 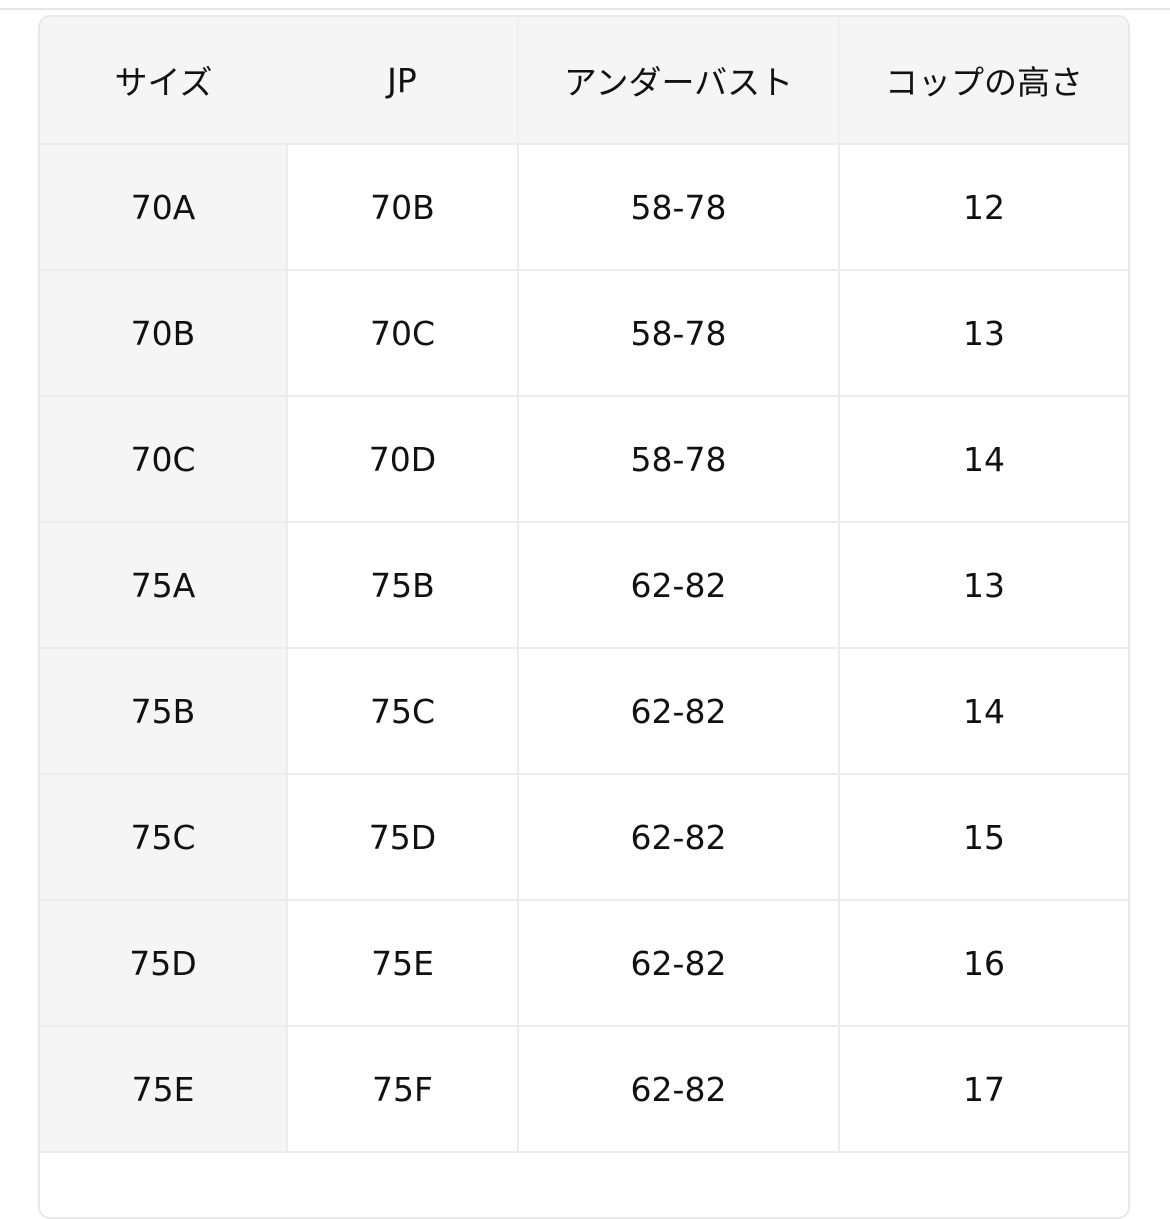 What do you see at coordinates (983, 81) in the screenshot?
I see `header-cup-height: コップの高さ` at bounding box center [983, 81].